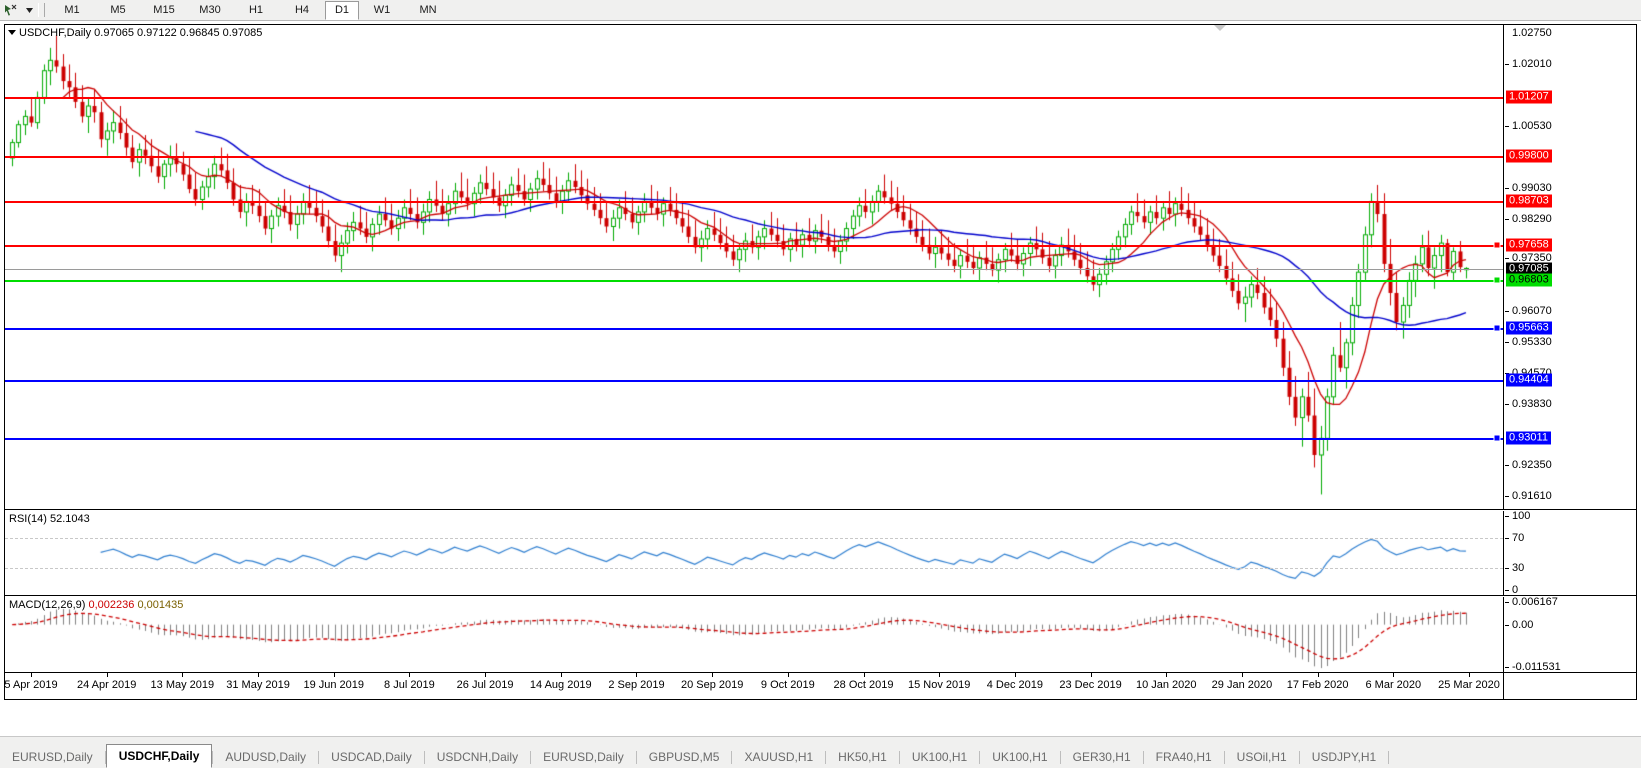  I want to click on collapse-caret-icon, so click(12, 32).